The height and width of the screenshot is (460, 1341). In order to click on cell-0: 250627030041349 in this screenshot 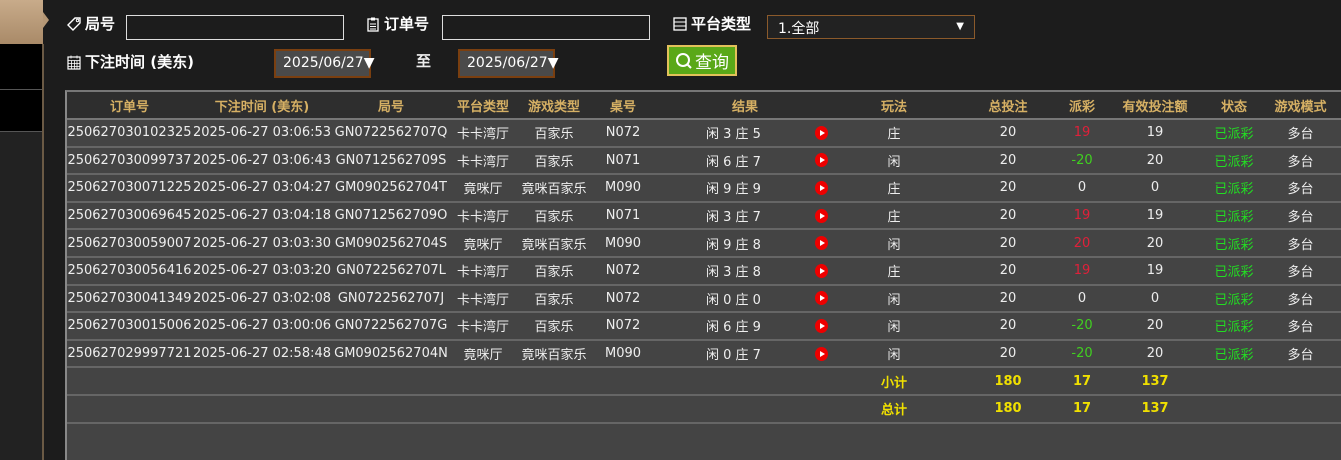, I will do `click(129, 299)`.